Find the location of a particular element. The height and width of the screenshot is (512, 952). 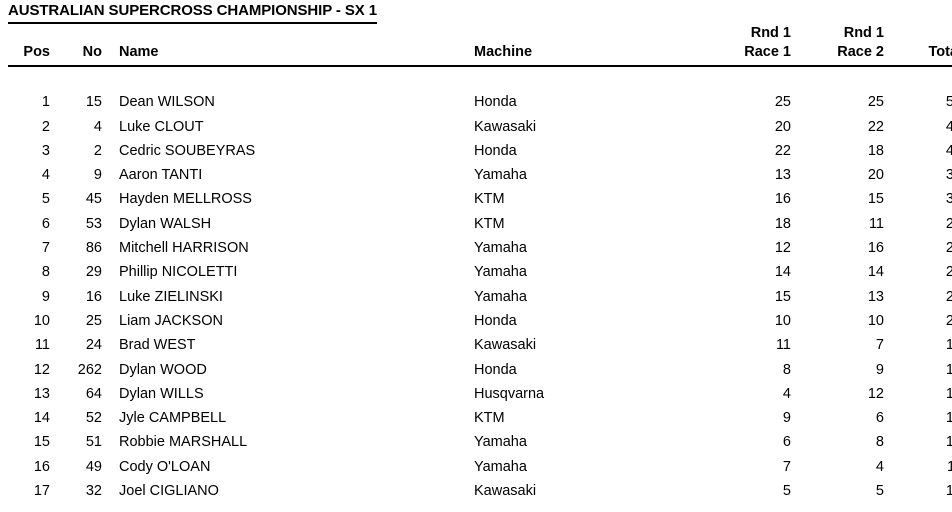

cell-race1-points: 25 is located at coordinates (782, 102).